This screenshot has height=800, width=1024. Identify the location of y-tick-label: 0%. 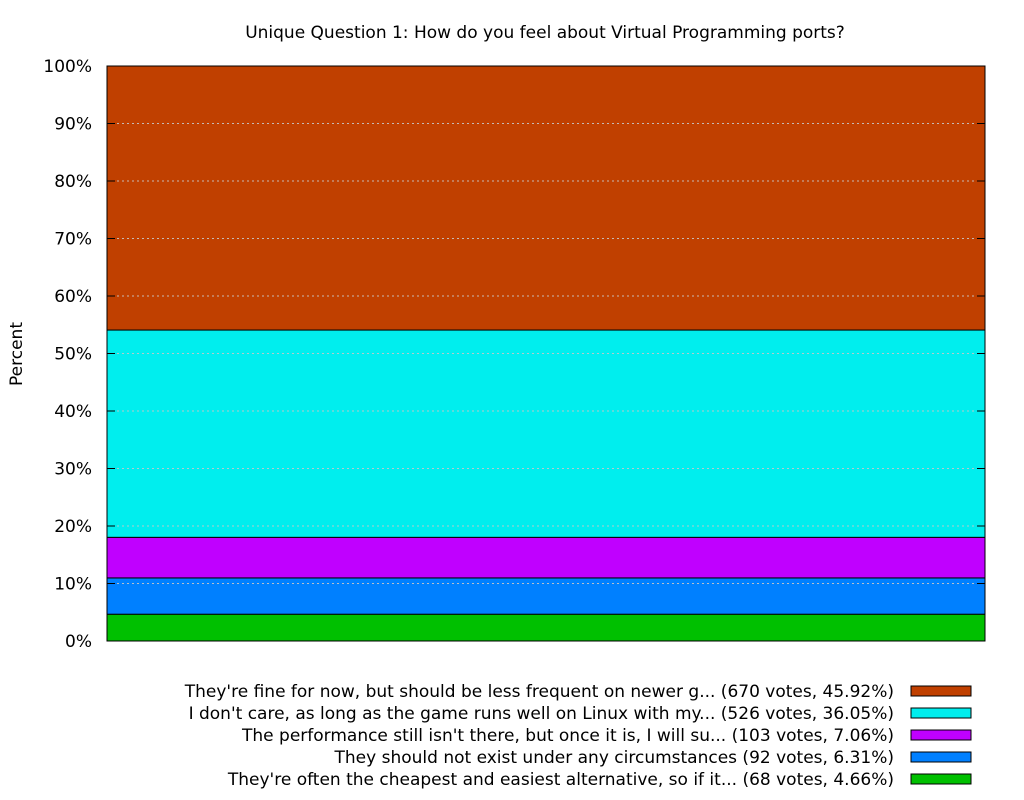
(78, 642).